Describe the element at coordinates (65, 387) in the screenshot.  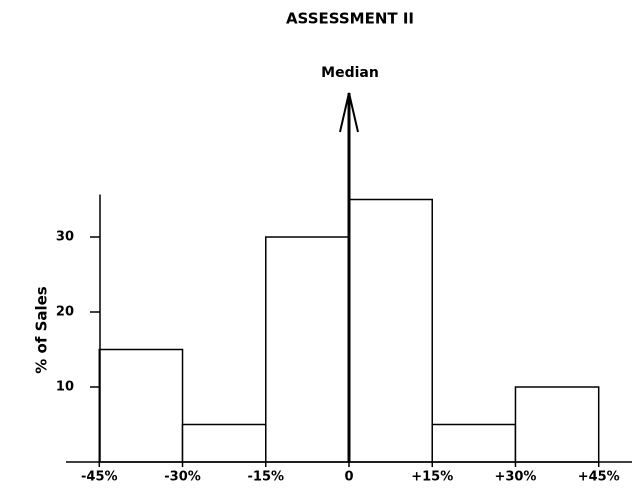
I see `y-tick-label: 10` at that location.